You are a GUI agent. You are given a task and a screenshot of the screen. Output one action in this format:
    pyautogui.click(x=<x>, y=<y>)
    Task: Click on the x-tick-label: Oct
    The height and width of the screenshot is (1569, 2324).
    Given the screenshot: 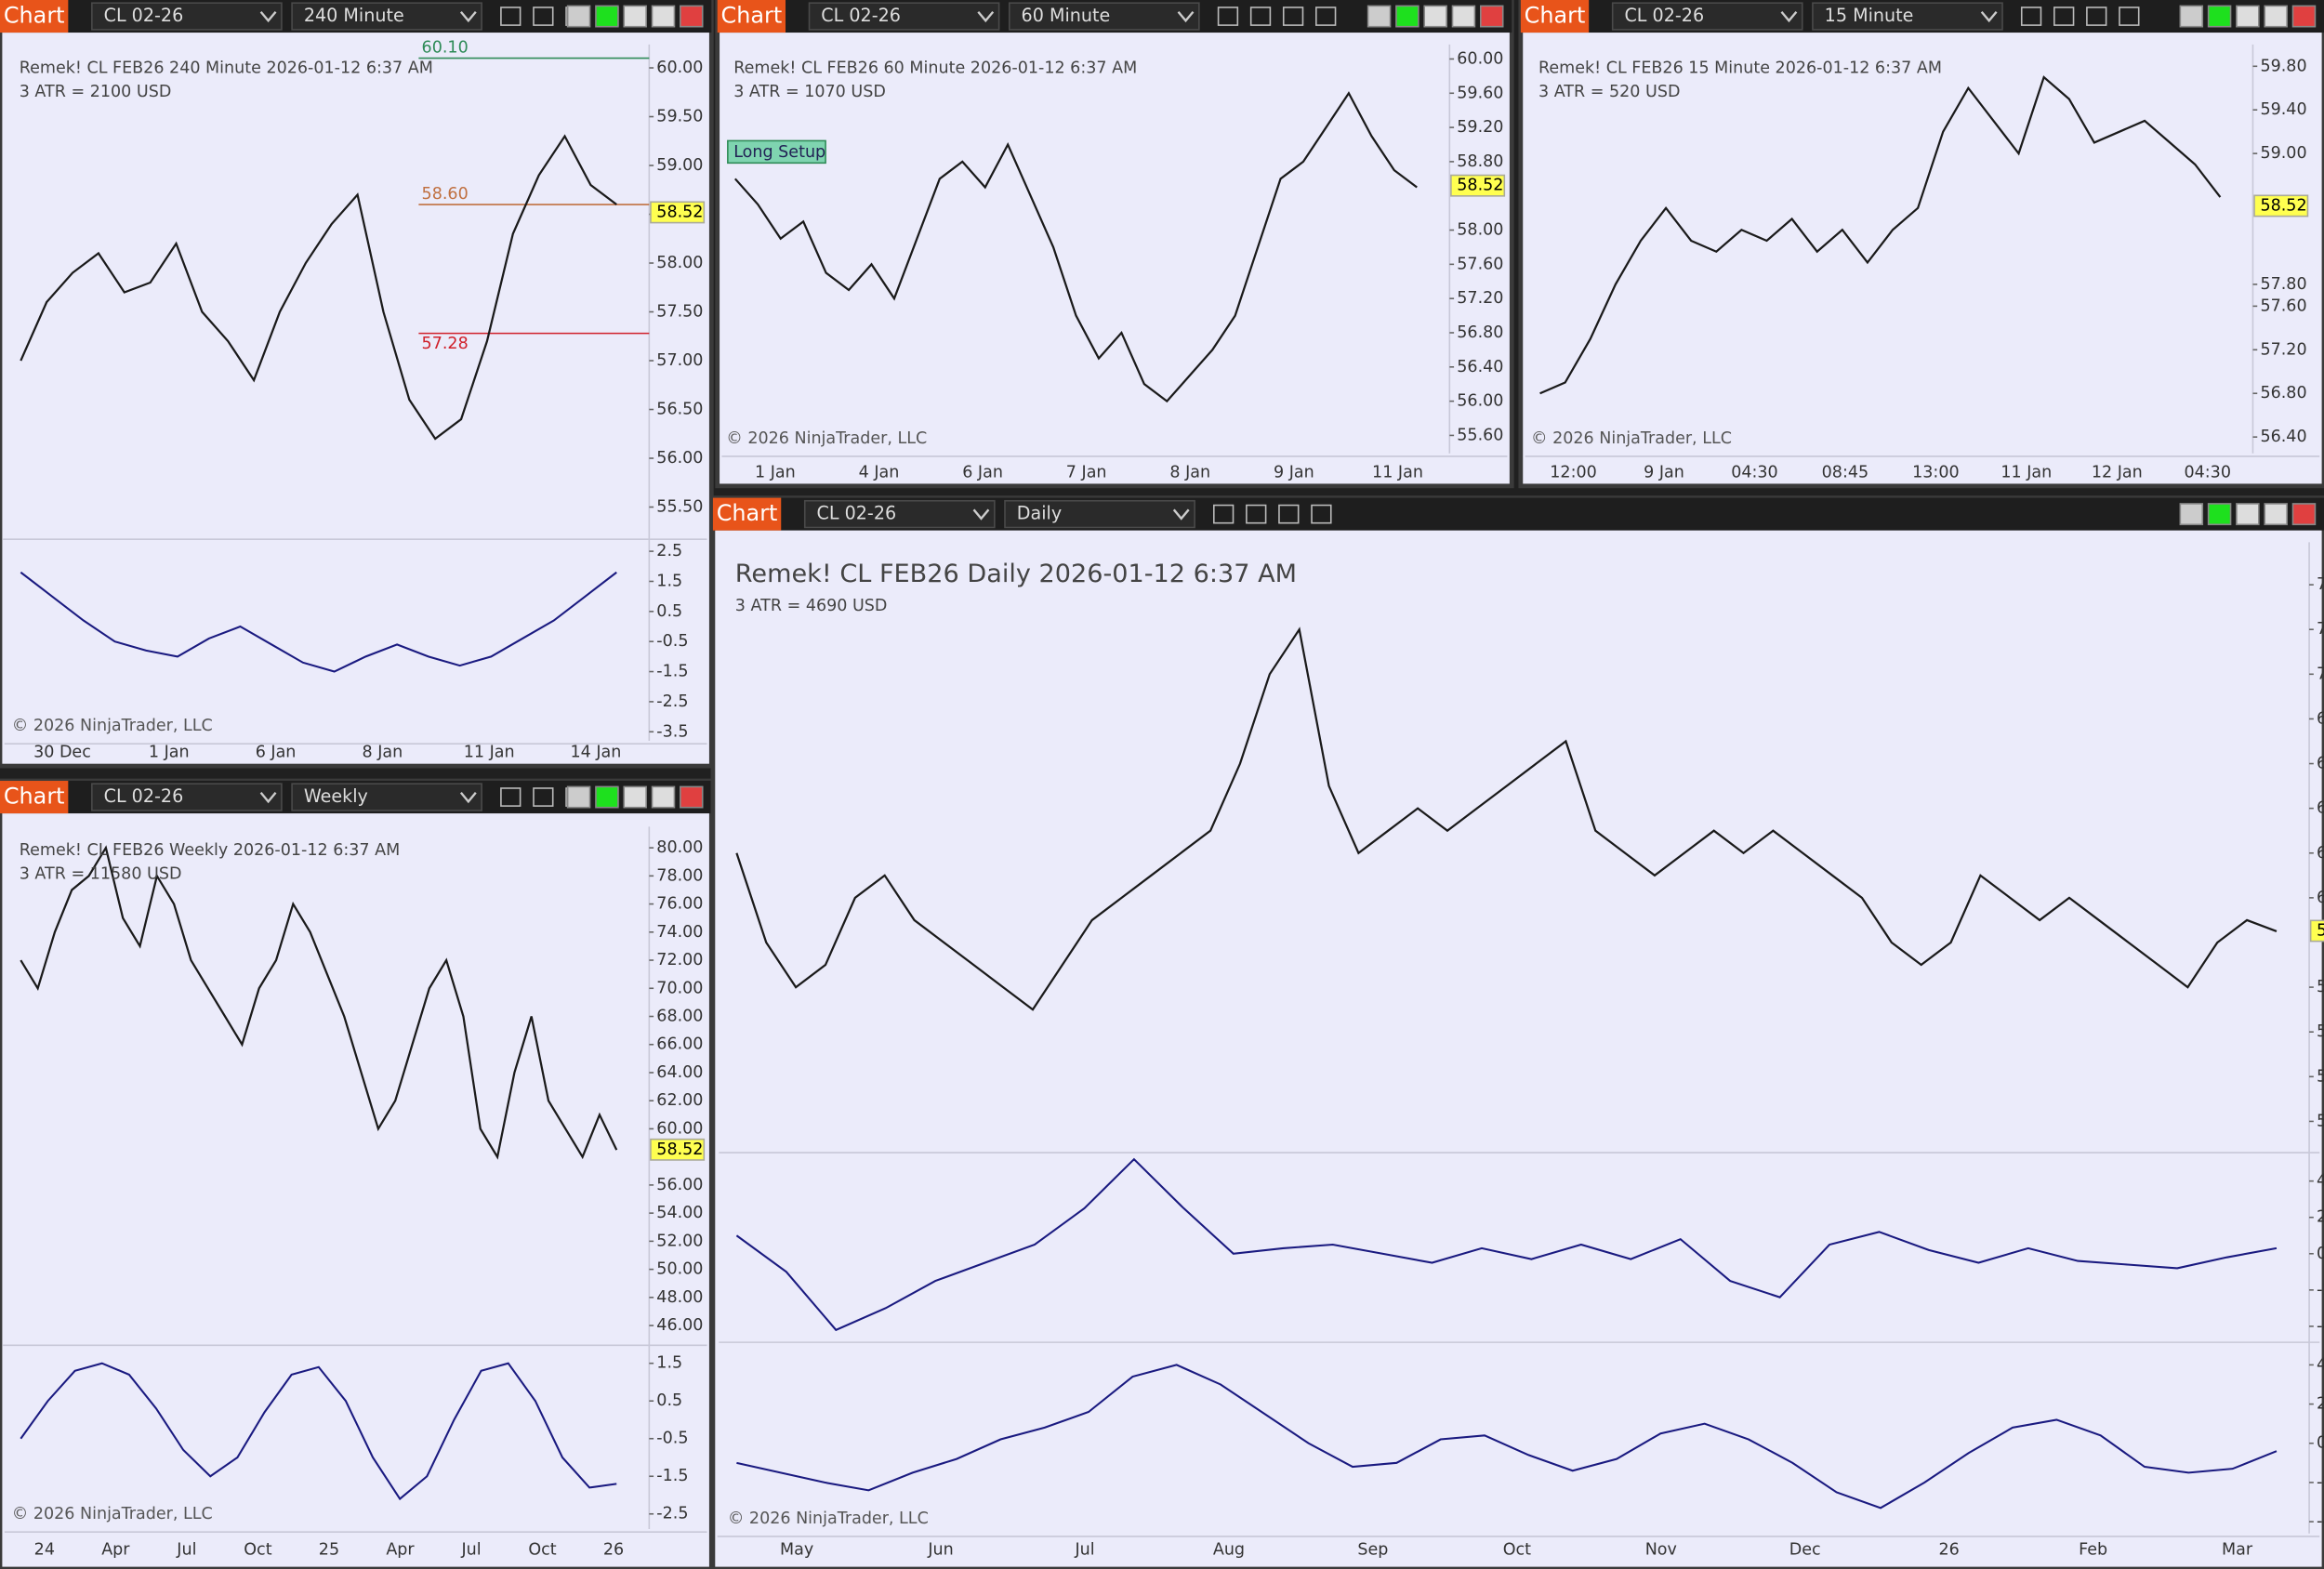 What is the action you would take?
    pyautogui.click(x=257, y=1549)
    